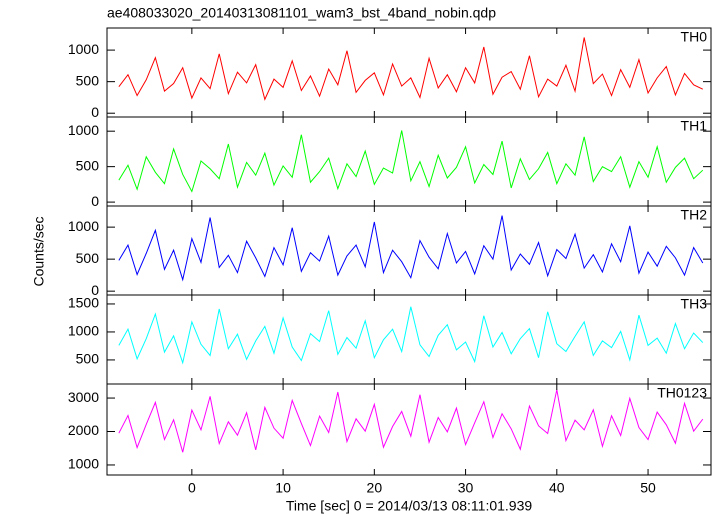 The width and height of the screenshot is (717, 516). Describe the element at coordinates (409, 506) in the screenshot. I see `x-axis-label: Time [sec] 0 = 2014/03/13 08:11:01.939` at that location.